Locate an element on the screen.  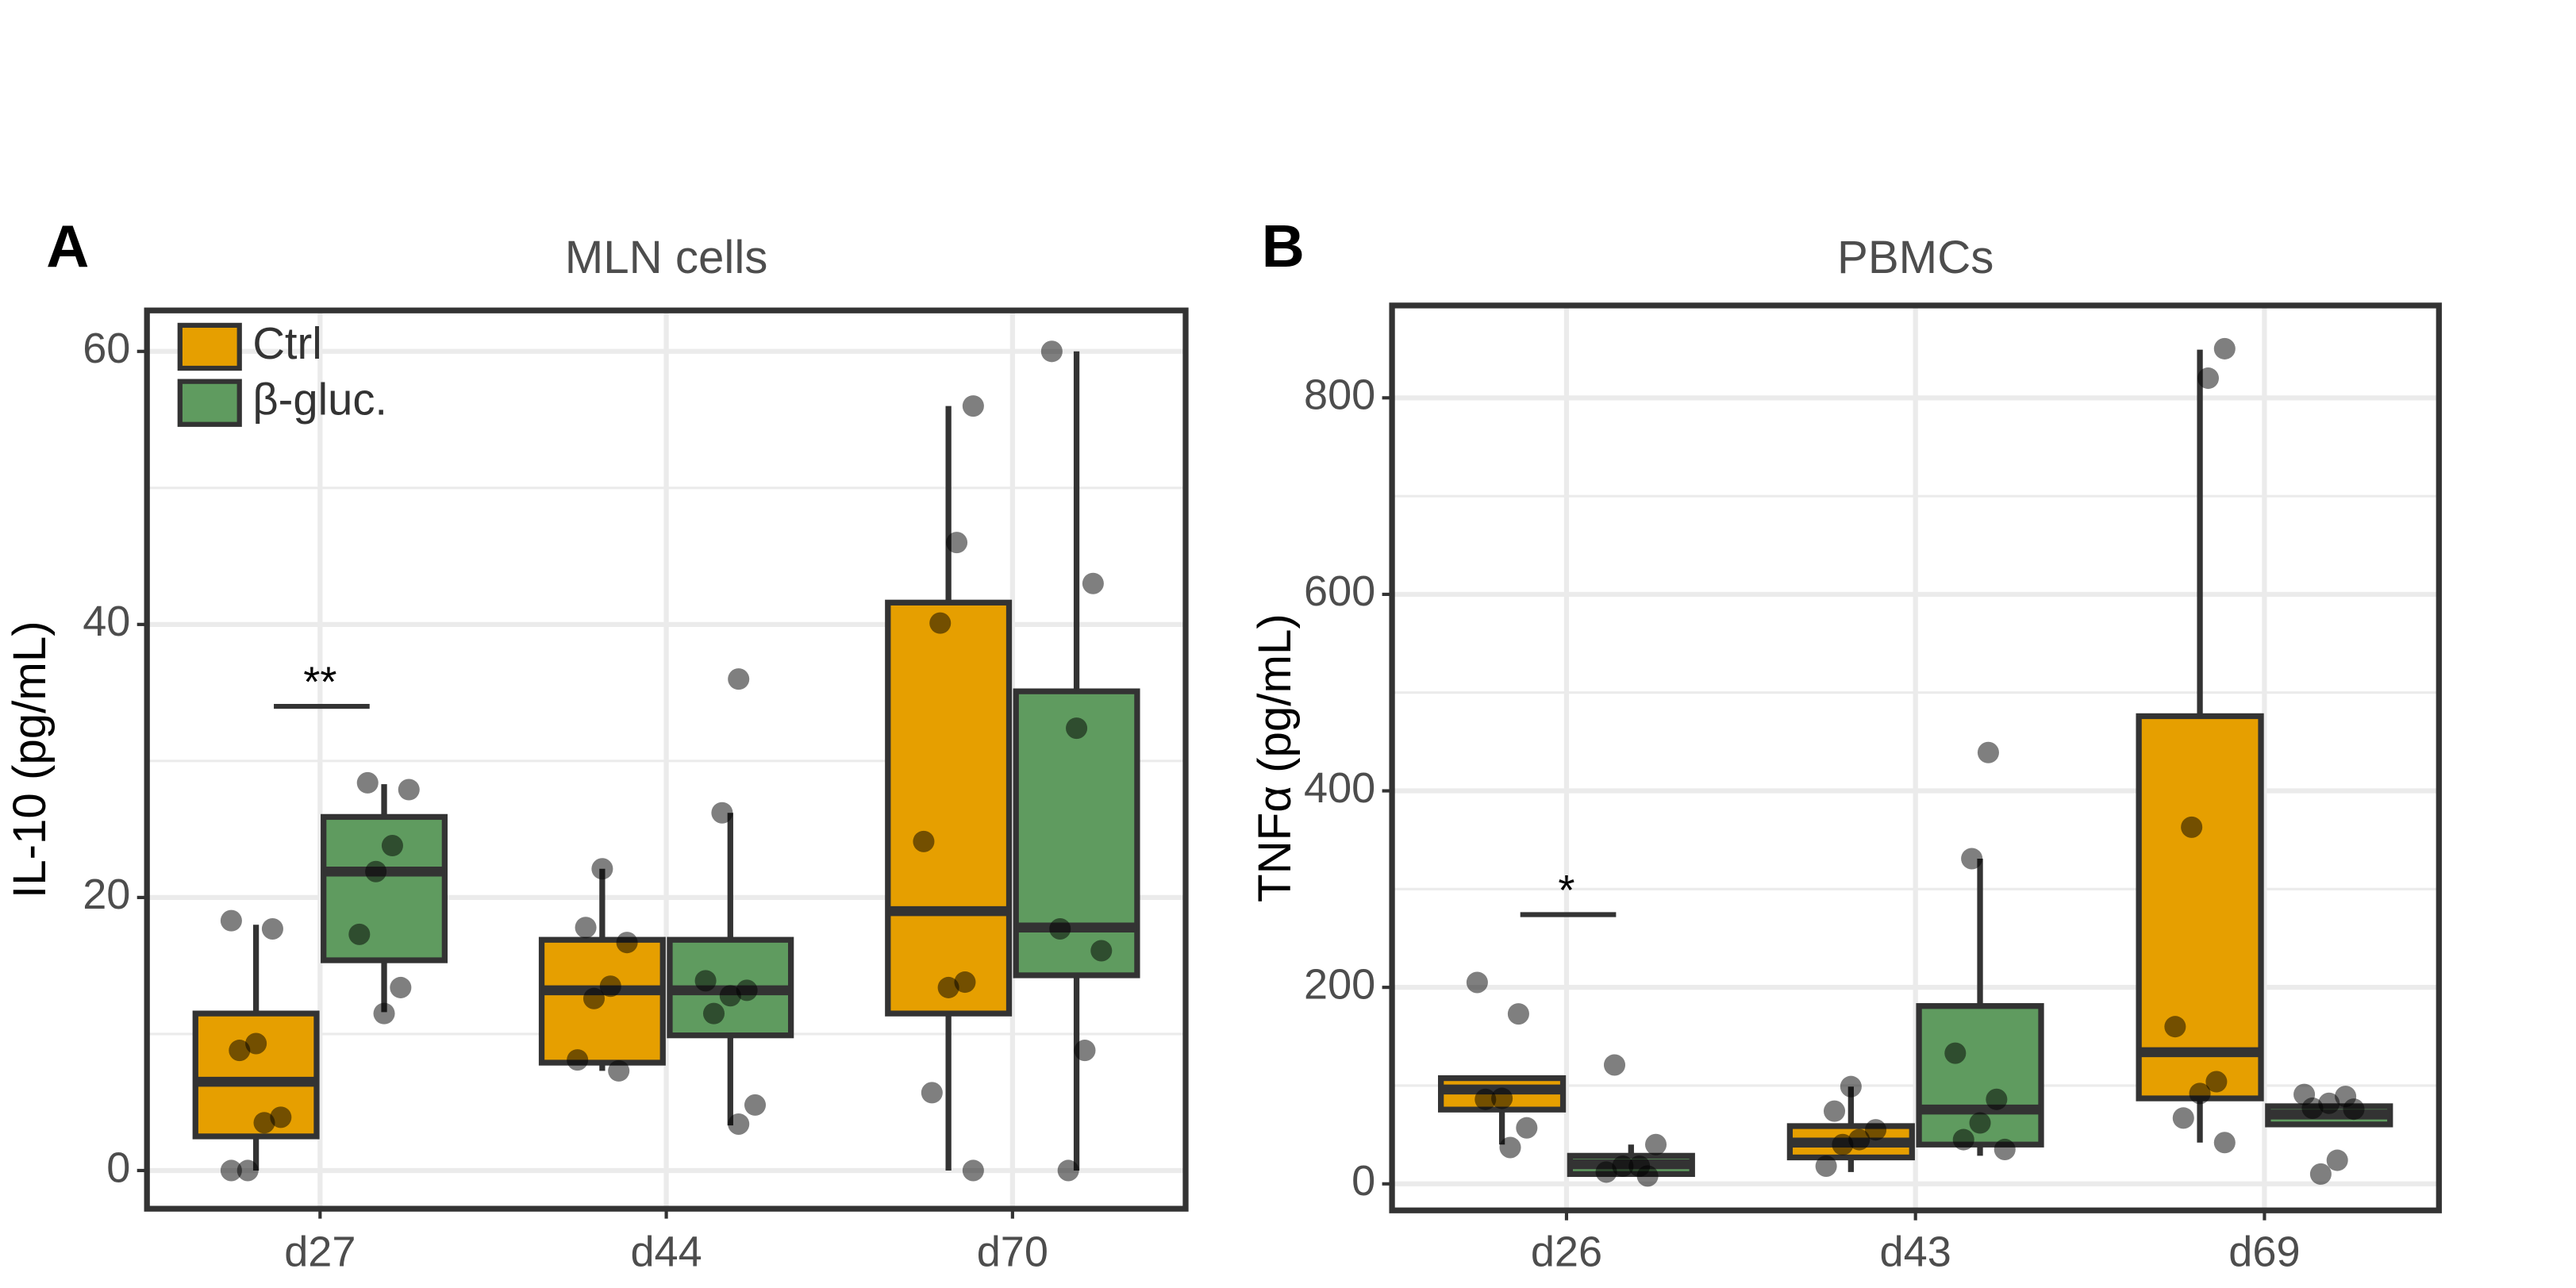
x-tick-label: d44 is located at coordinates (666, 1252).